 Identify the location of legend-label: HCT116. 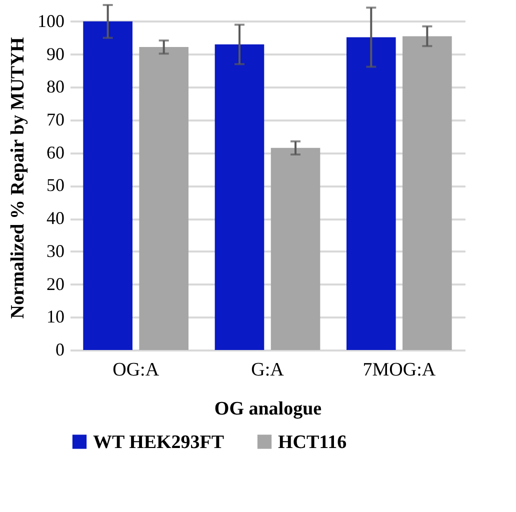
(312, 442).